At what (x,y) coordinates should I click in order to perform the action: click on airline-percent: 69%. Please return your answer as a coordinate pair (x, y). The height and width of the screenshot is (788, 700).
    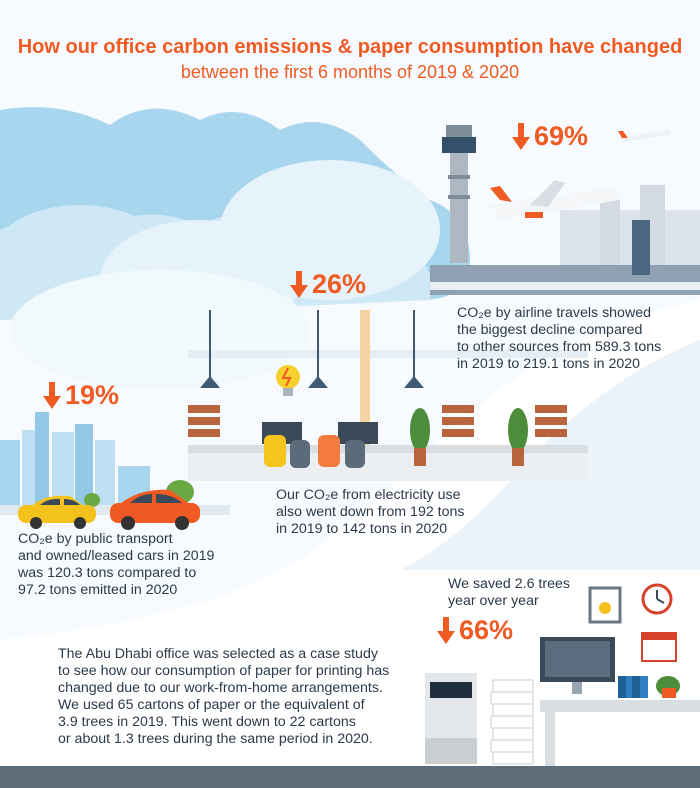
    Looking at the image, I should click on (561, 136).